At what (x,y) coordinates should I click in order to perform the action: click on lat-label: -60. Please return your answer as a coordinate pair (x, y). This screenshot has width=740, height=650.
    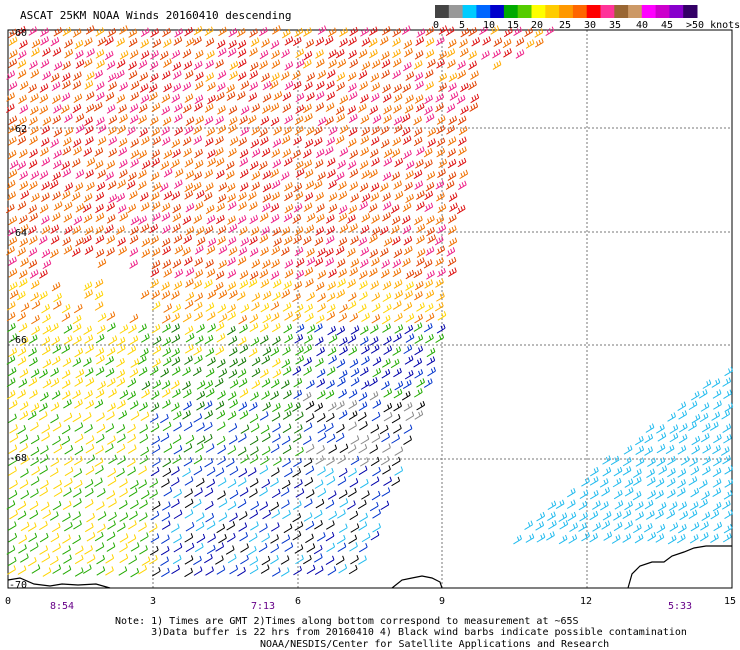
    Looking at the image, I should click on (18, 33).